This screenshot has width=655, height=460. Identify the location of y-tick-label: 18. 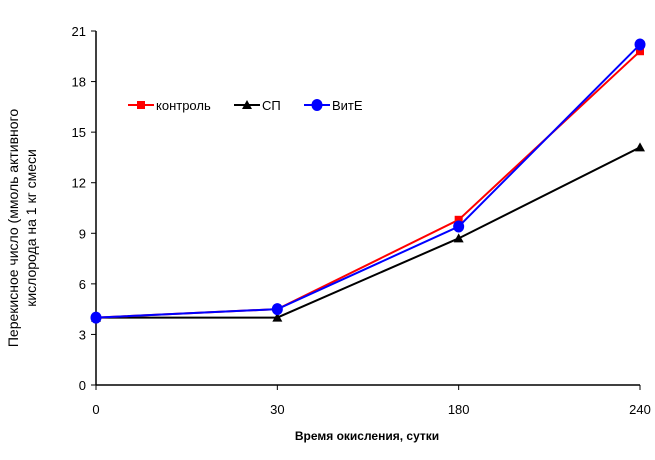
(79, 82).